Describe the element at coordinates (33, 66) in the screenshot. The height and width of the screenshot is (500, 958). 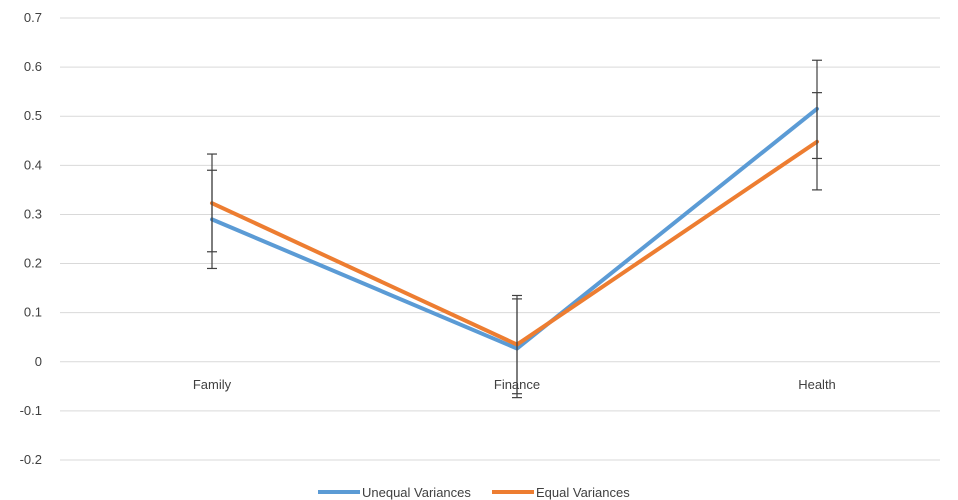
I see `y-tick-label: 0.6` at that location.